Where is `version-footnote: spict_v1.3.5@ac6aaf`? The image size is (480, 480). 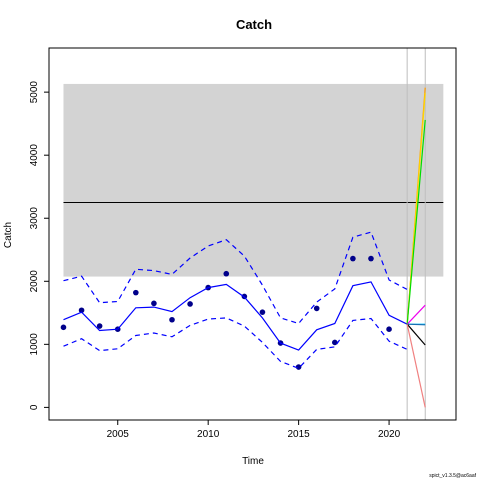
version-footnote: spict_v1.3.5@ac6aaf is located at coordinates (452, 476).